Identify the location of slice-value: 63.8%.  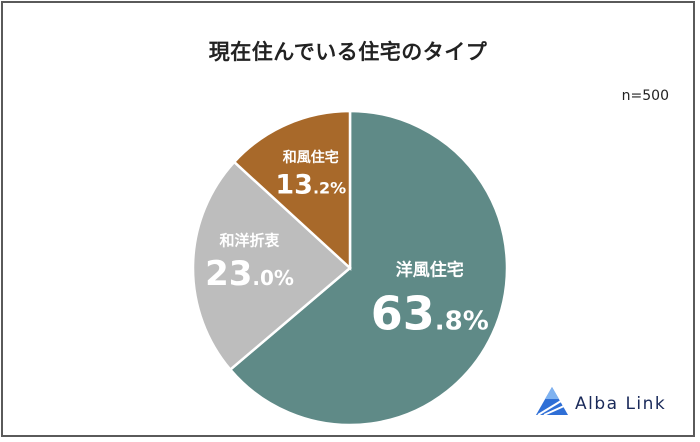
(430, 313).